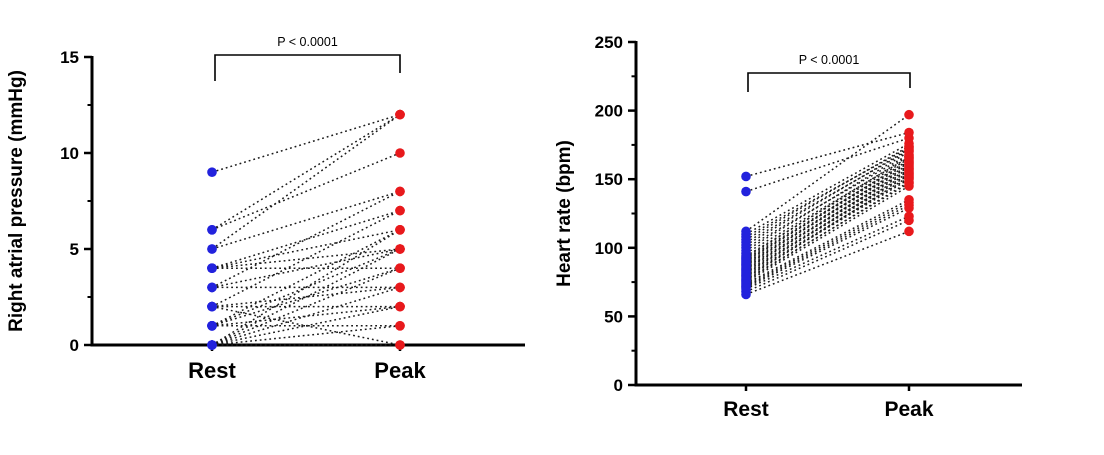 This screenshot has width=1104, height=455. What do you see at coordinates (16, 201) in the screenshot?
I see `y-axis-title: Right atrial pressure (mmHg)` at bounding box center [16, 201].